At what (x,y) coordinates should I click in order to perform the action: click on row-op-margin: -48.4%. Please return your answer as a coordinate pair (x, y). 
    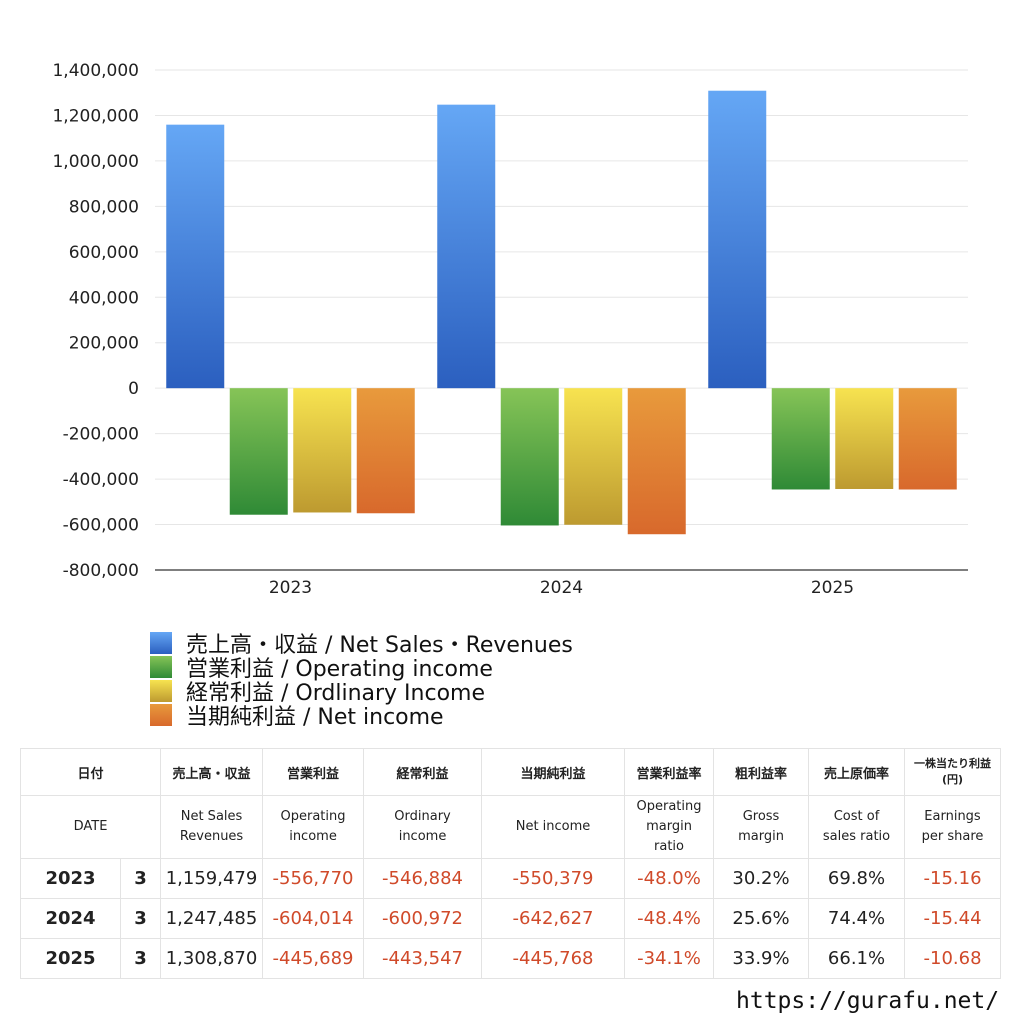
    Looking at the image, I should click on (669, 918).